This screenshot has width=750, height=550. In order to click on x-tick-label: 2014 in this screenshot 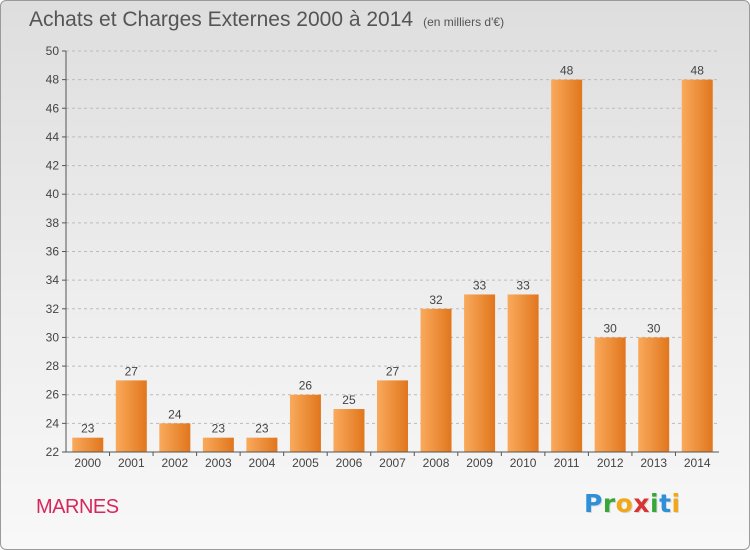, I will do `click(697, 463)`.